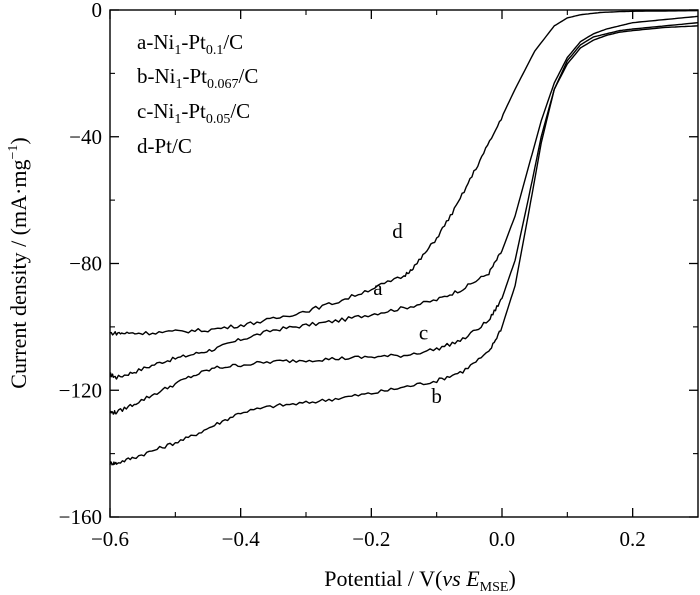 This screenshot has height=595, width=700. Describe the element at coordinates (85, 137) in the screenshot. I see `y-tick-label: −40` at that location.